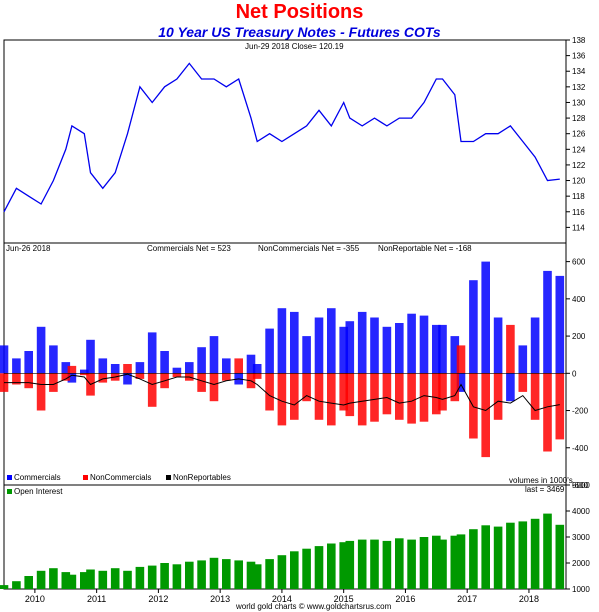 Image resolution: width=599 pixels, height=612 pixels. What do you see at coordinates (96, 599) in the screenshot?
I see `x-tick-label-2011: 2011` at bounding box center [96, 599].